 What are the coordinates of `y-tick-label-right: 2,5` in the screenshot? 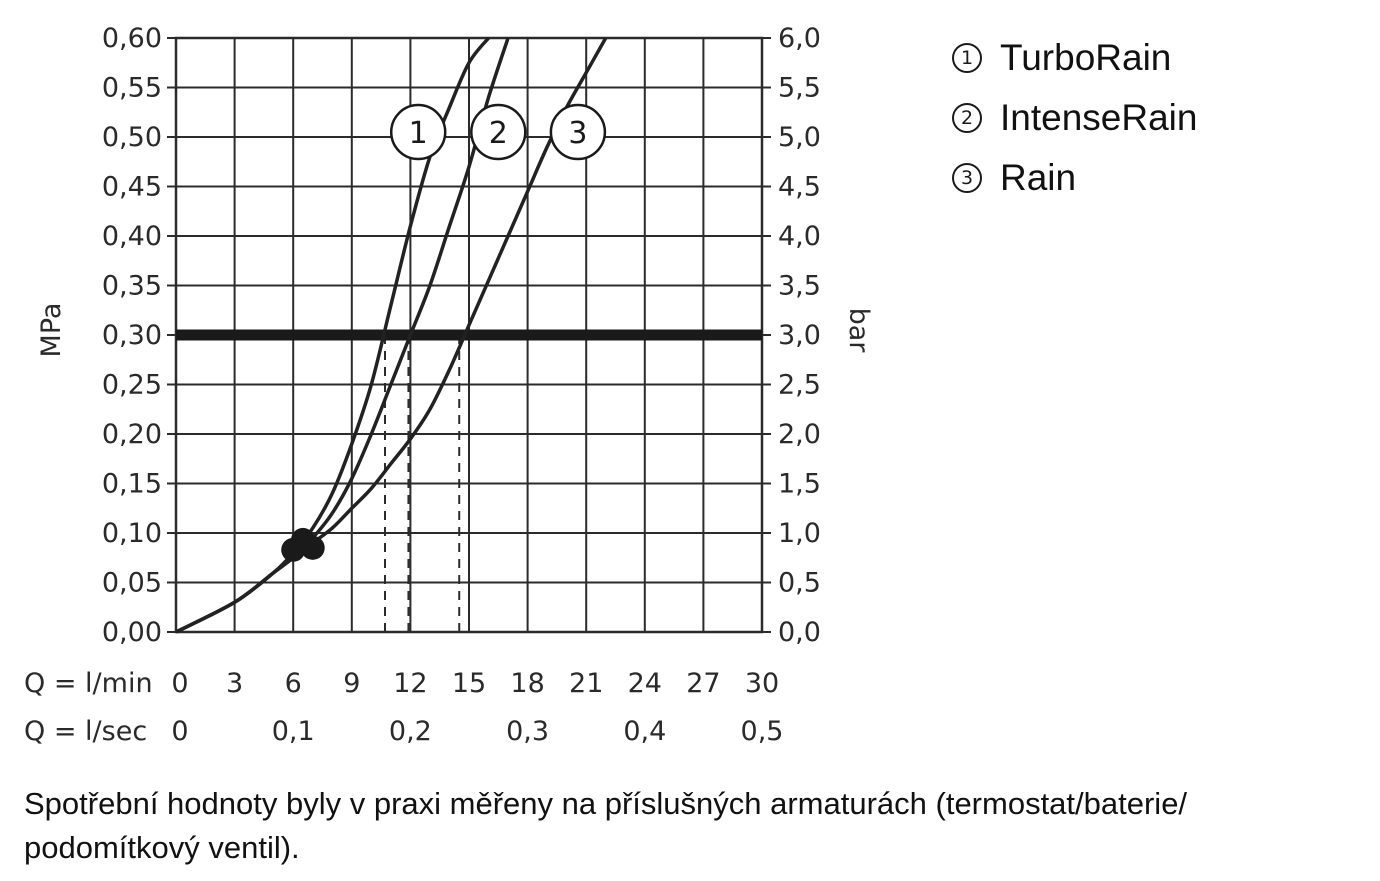 It's located at (799, 385).